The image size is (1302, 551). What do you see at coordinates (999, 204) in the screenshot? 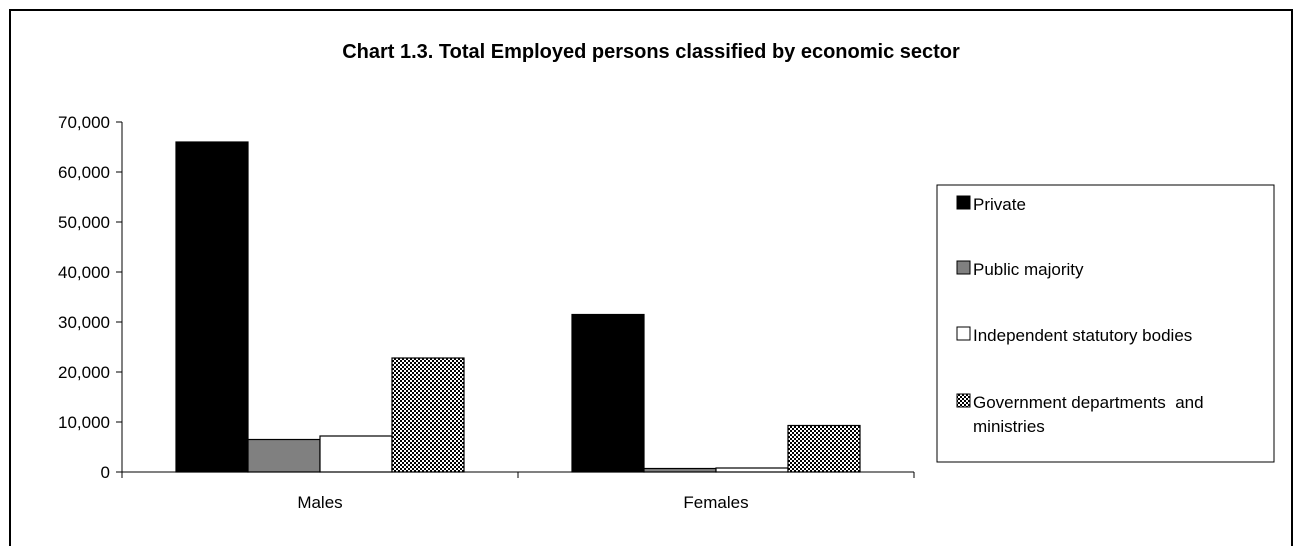
I see `legend-label: Private` at bounding box center [999, 204].